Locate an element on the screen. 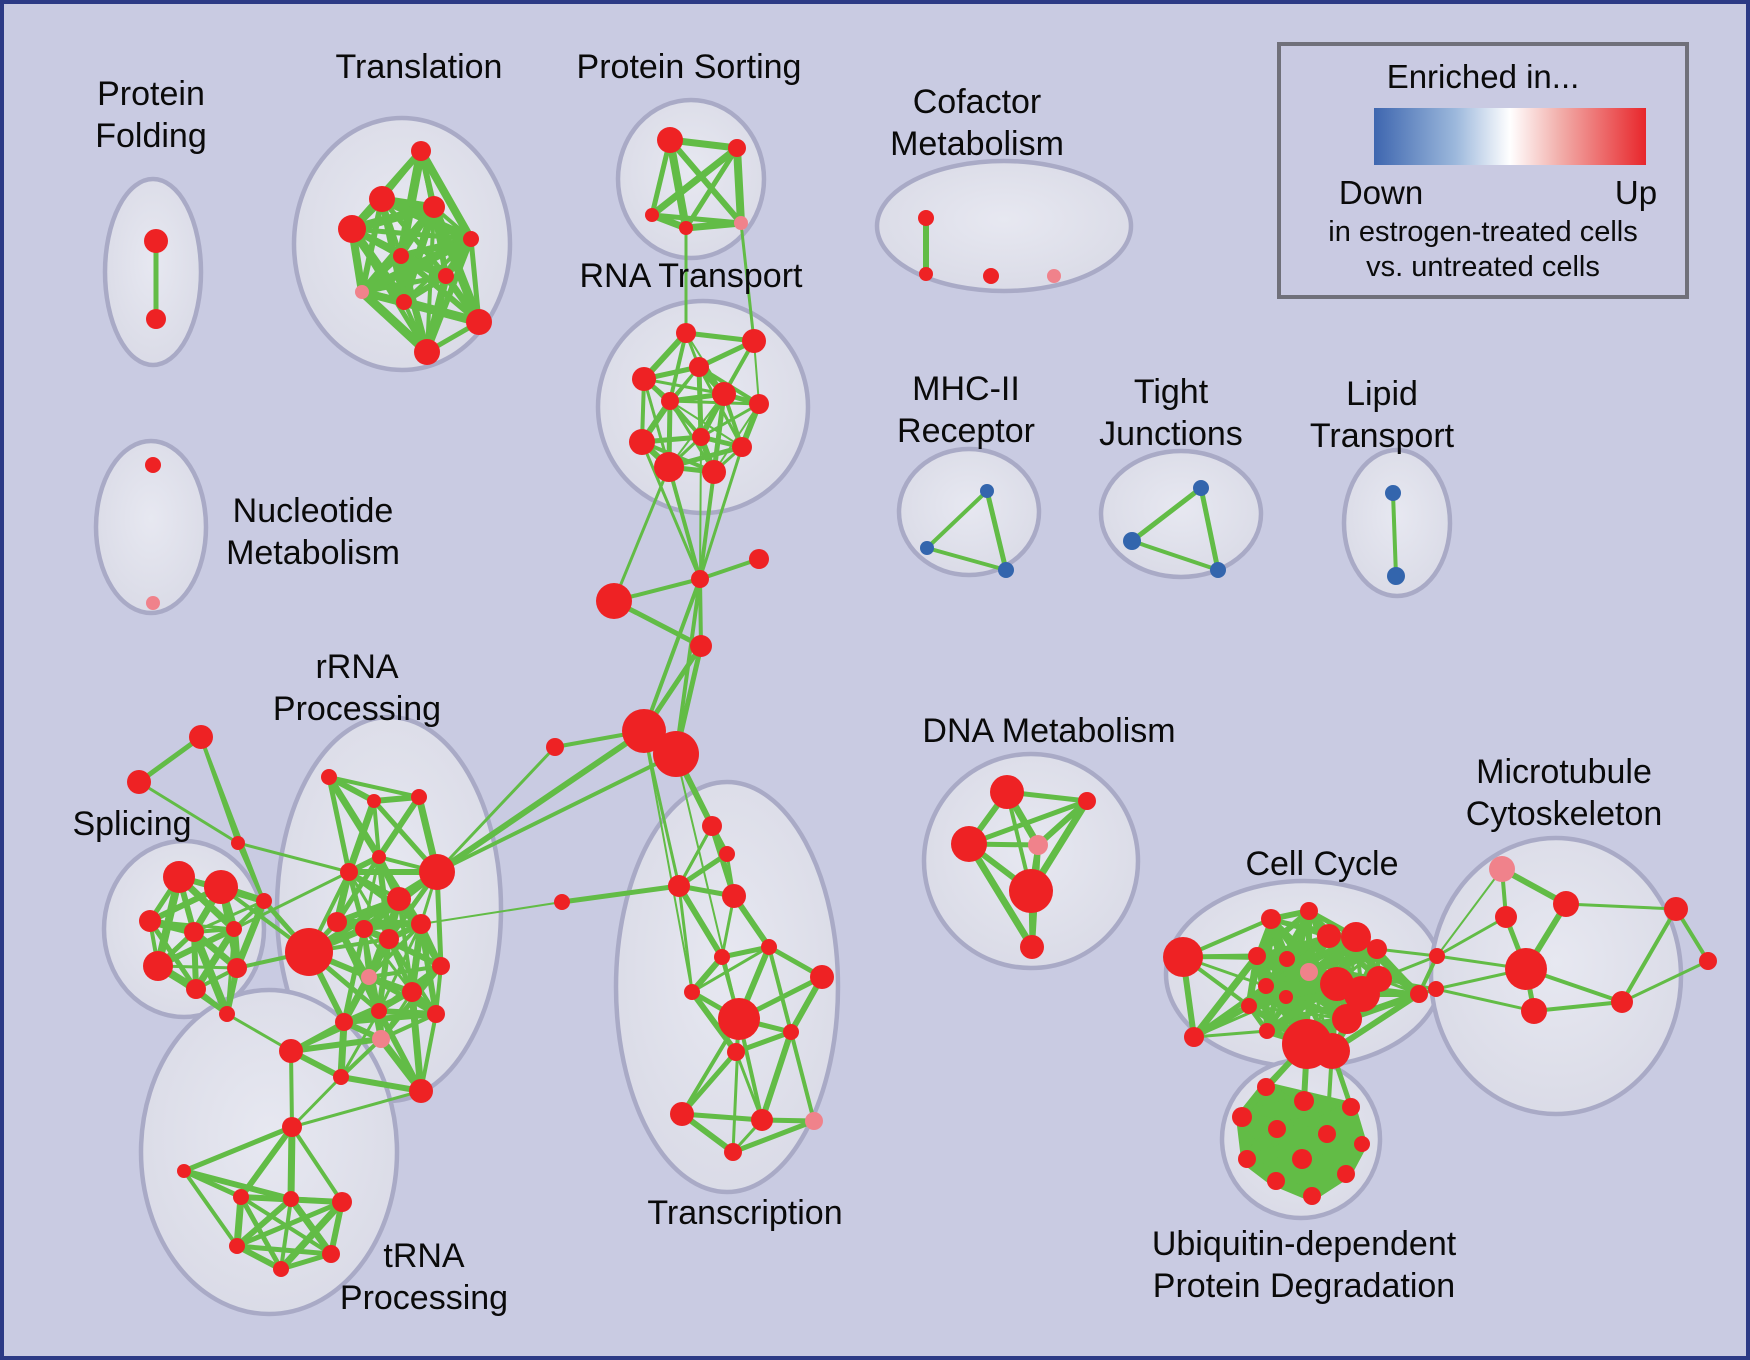 Image resolution: width=1750 pixels, height=1360 pixels. transcription-label: Transcription is located at coordinates (744, 1213).